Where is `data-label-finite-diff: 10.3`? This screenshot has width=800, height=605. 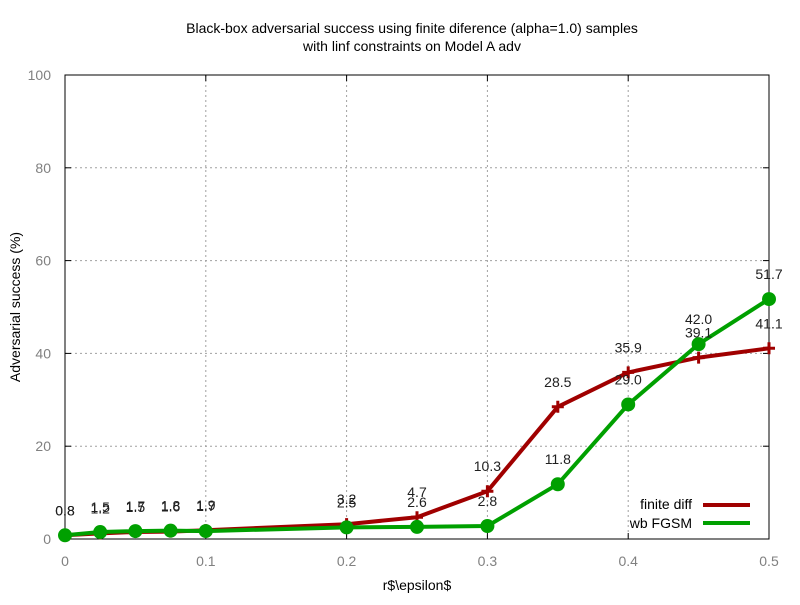
data-label-finite-diff: 10.3 is located at coordinates (487, 466).